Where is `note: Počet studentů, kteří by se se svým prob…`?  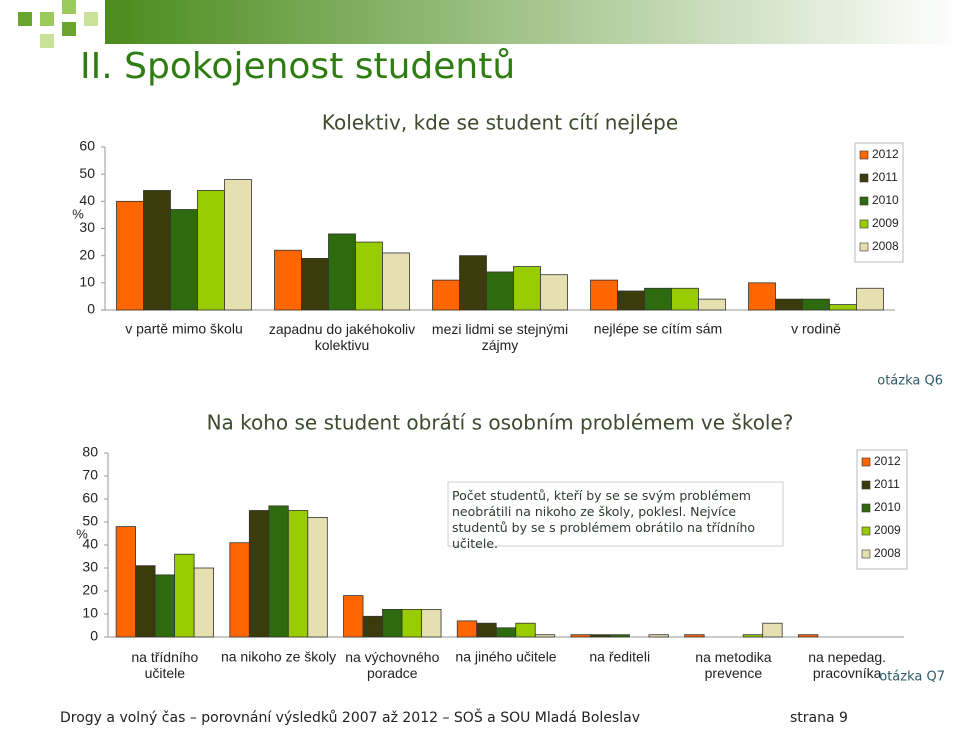 note: Počet studentů, kteří by se se svým prob… is located at coordinates (603, 519).